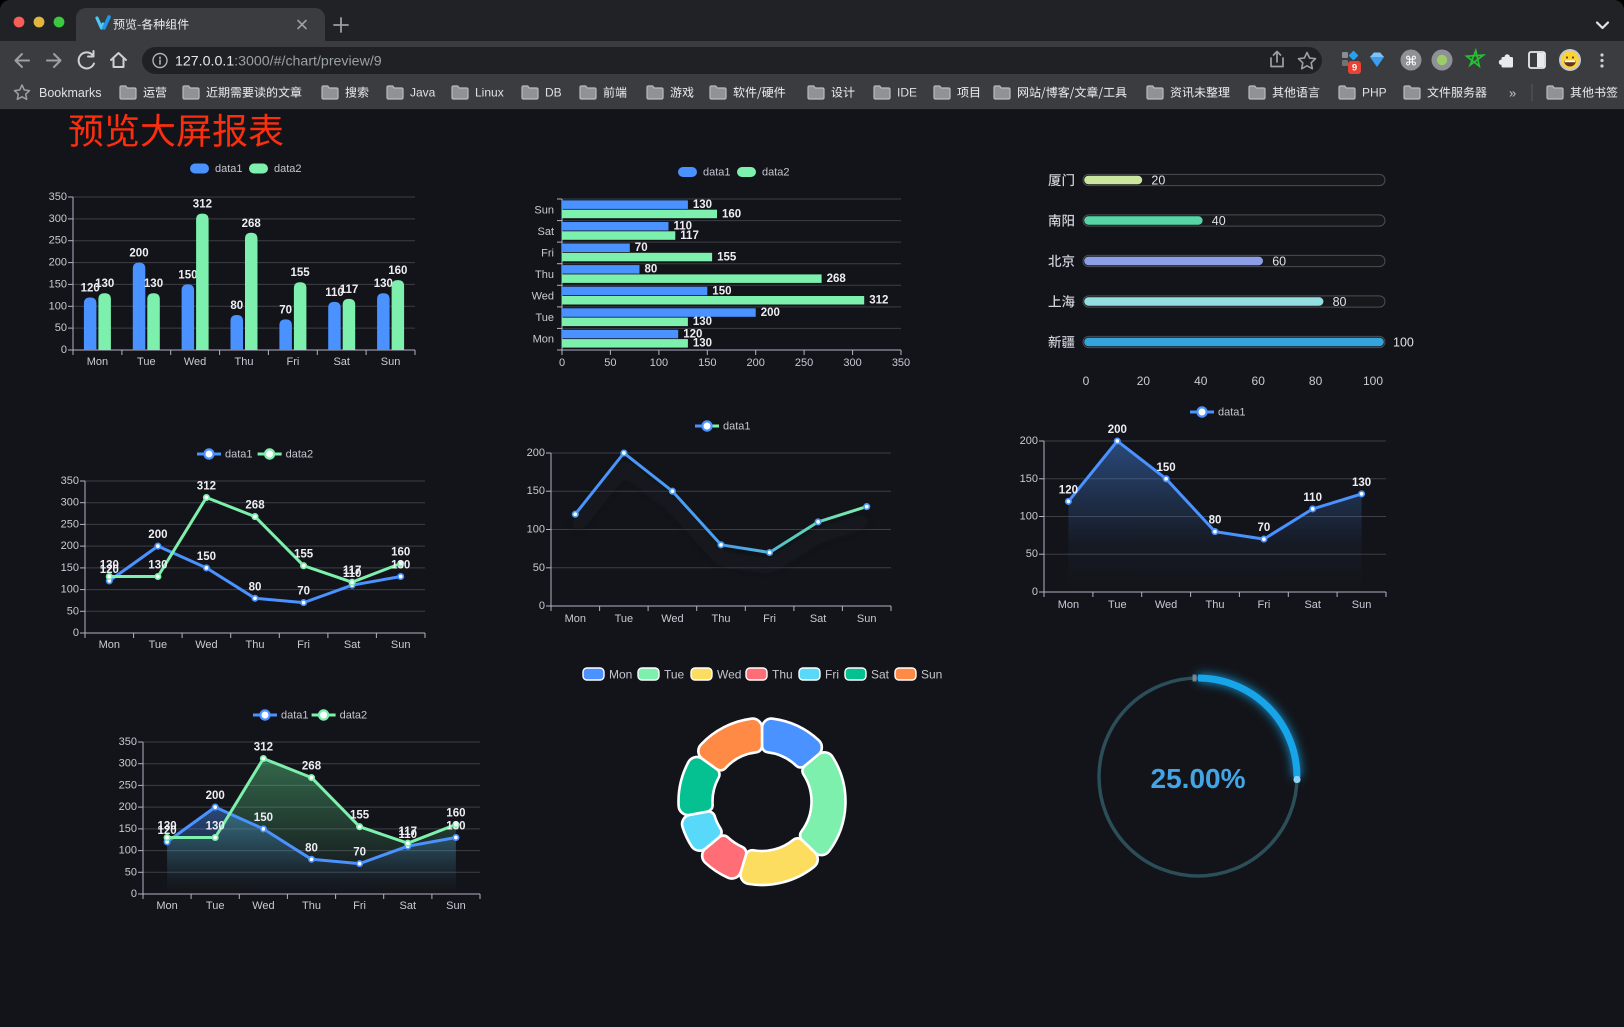 The width and height of the screenshot is (1624, 1027). I want to click on svg-text: Linux, so click(489, 93).